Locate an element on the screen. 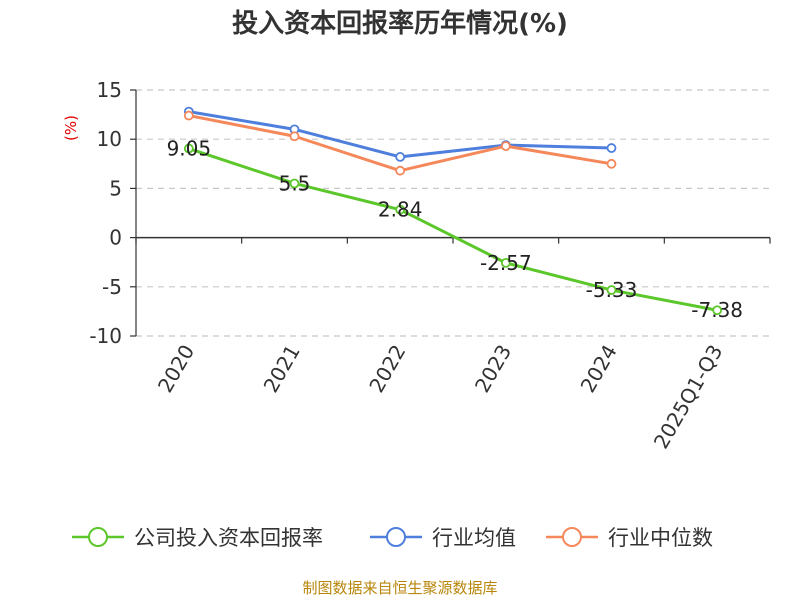 Image resolution: width=800 pixels, height=600 pixels. data-label: -7.38 is located at coordinates (717, 310).